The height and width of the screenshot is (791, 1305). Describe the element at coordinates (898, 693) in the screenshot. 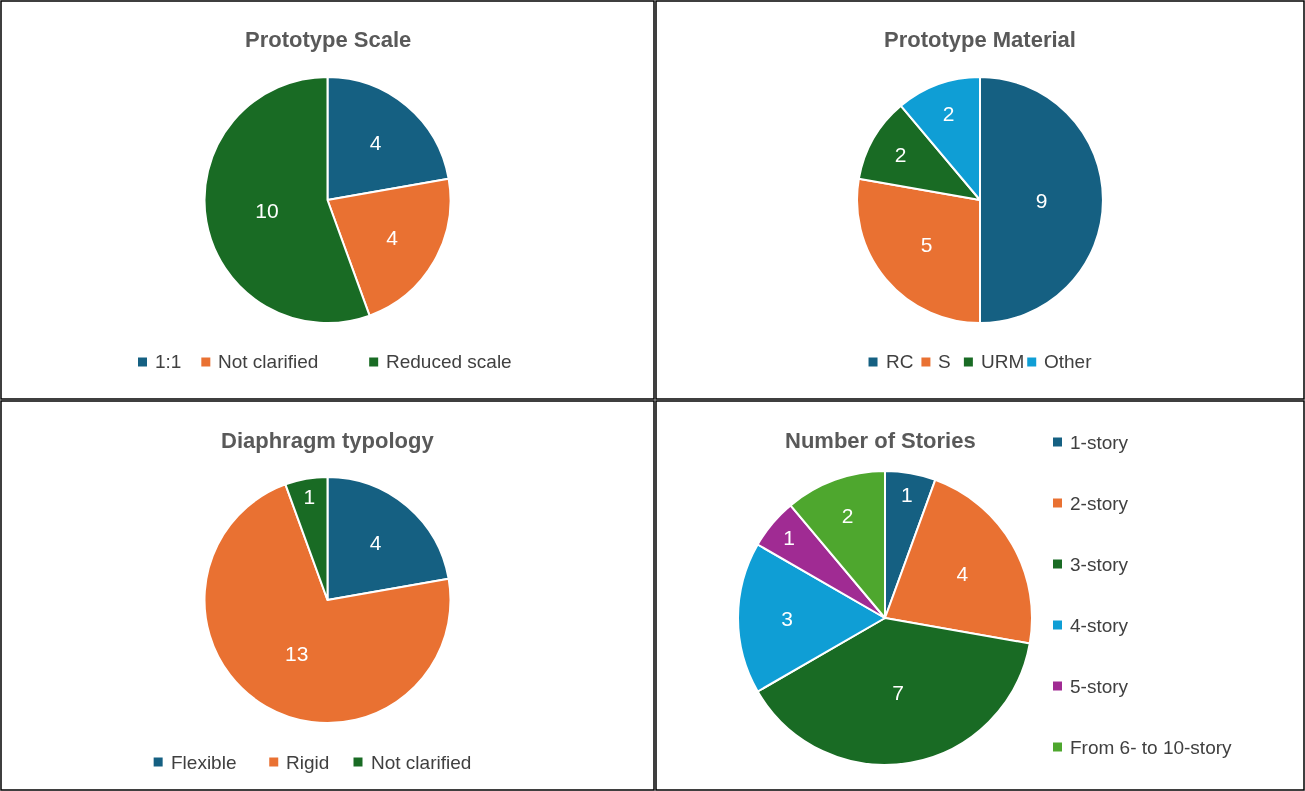

I see `data-label: 7` at that location.